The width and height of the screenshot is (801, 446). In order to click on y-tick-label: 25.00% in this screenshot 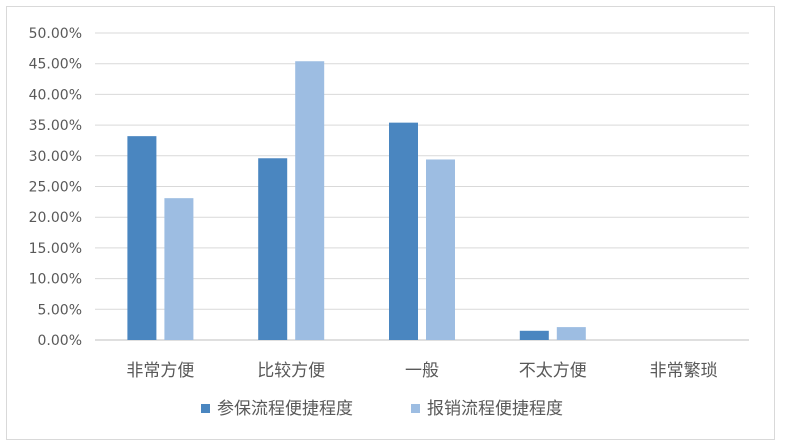, I will do `click(55, 188)`.